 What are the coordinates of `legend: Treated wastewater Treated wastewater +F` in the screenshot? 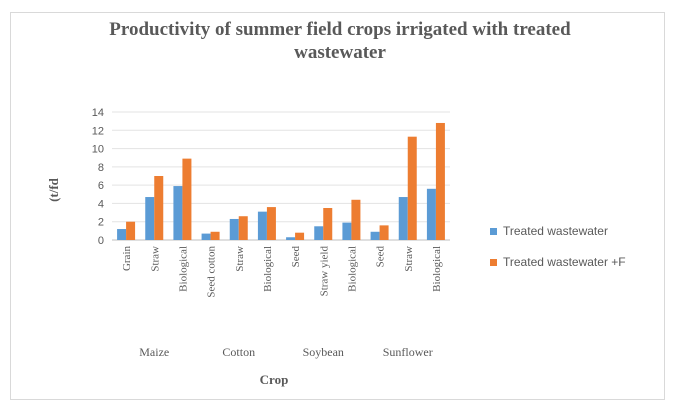 It's located at (558, 253).